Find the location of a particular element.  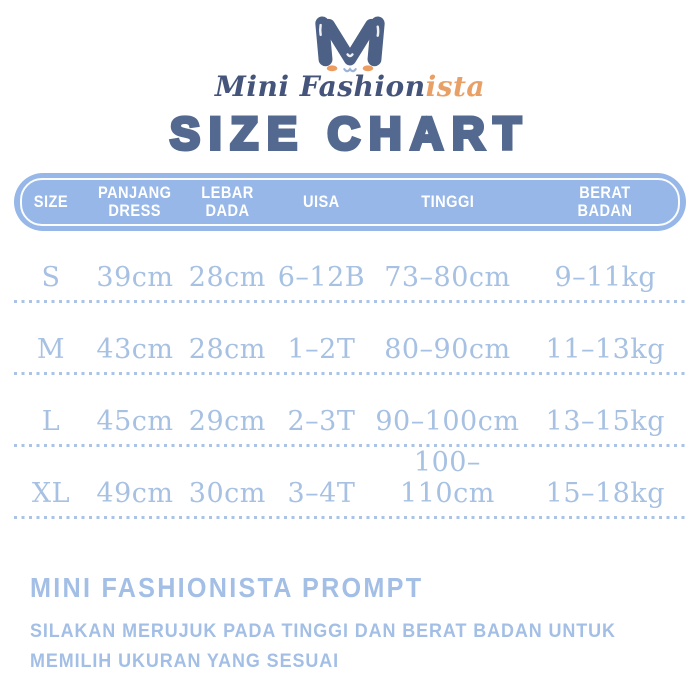

table-row-s: S 39cm 28cm 6–12B 73–80cm 9–11kg is located at coordinates (350, 266).